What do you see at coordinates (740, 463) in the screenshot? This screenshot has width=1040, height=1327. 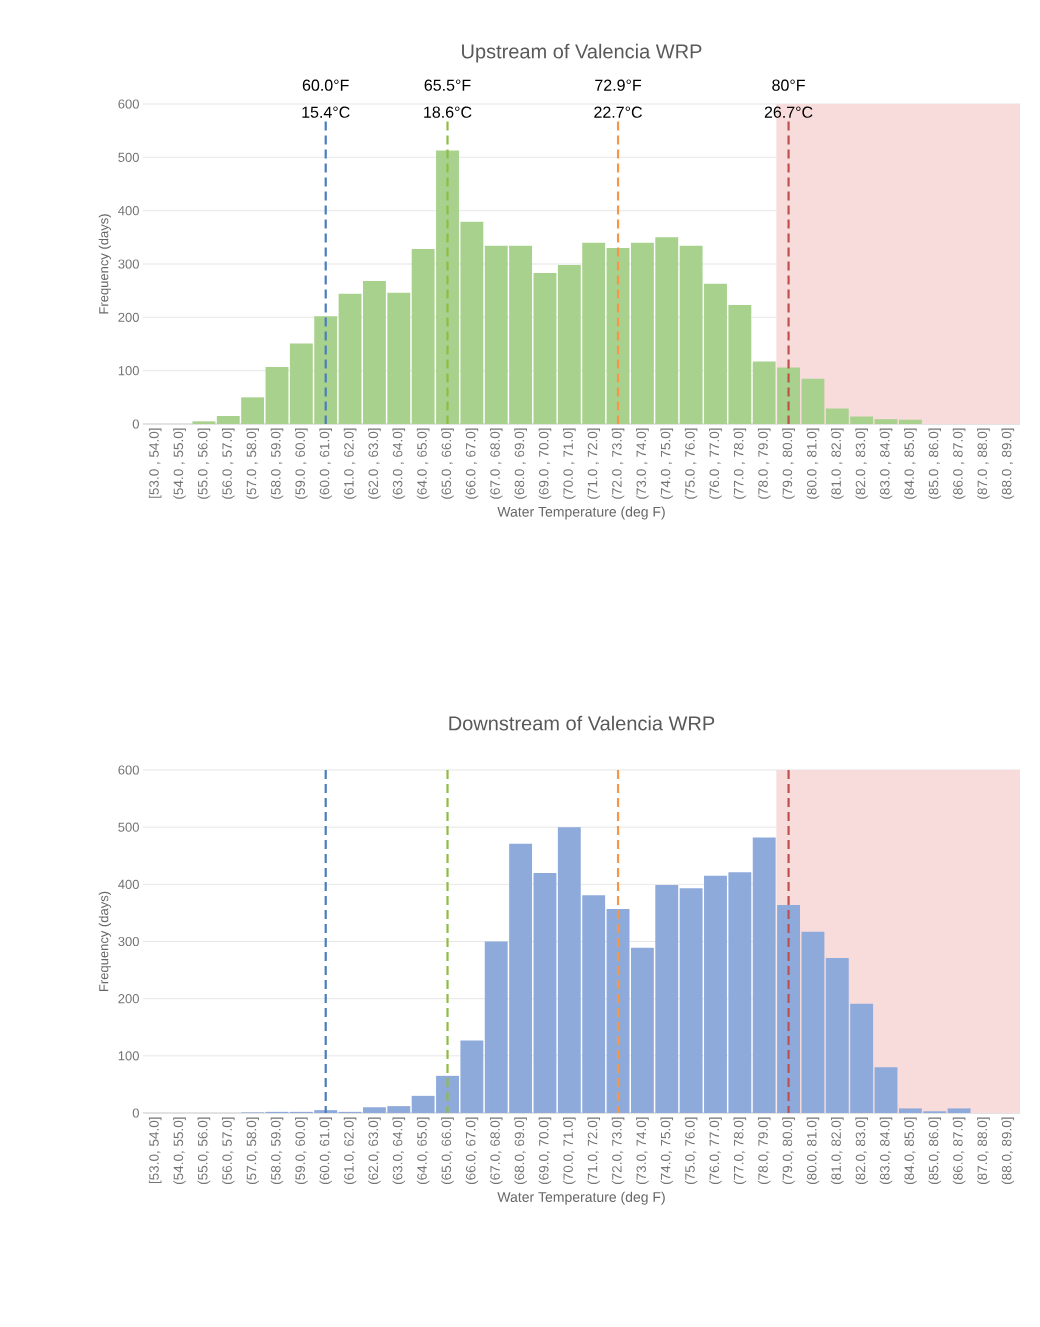 I see `x-tick-label: (77.0 , 78.0]` at bounding box center [740, 463].